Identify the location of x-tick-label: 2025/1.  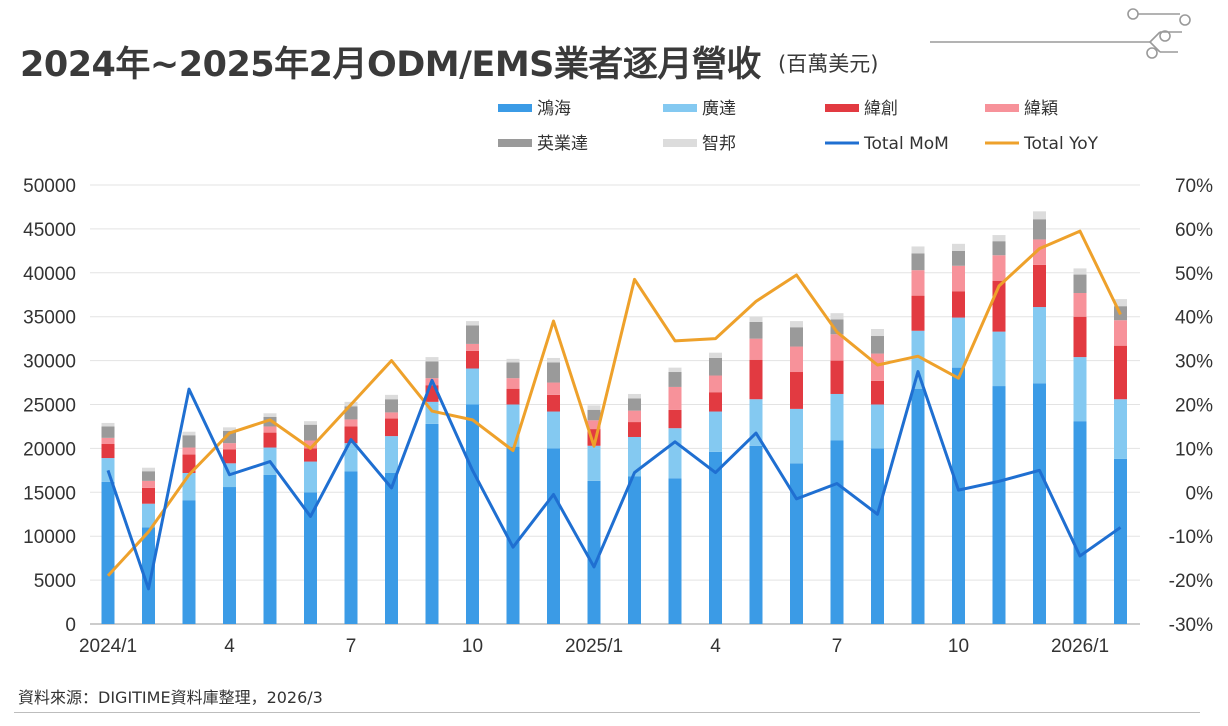
(594, 646).